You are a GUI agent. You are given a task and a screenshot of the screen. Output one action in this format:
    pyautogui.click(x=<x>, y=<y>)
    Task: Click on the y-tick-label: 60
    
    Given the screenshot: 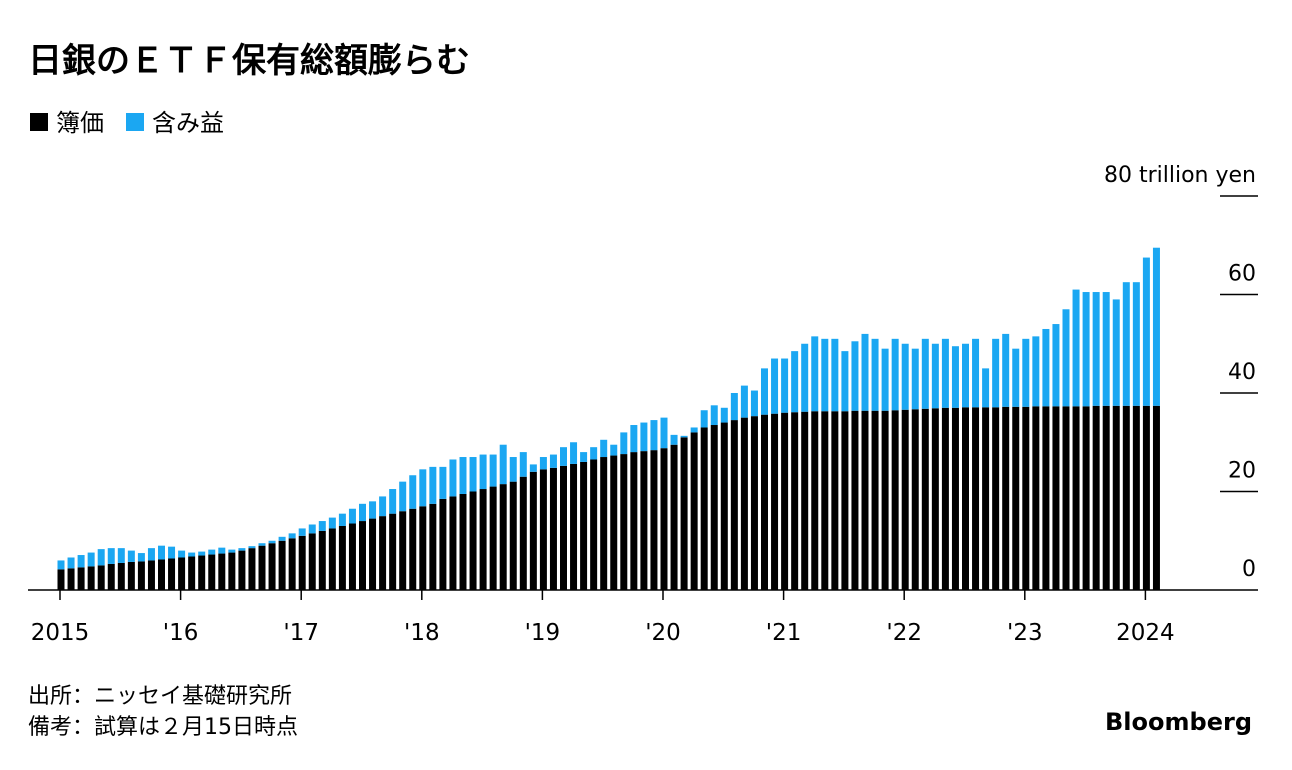 What is the action you would take?
    pyautogui.click(x=1242, y=274)
    